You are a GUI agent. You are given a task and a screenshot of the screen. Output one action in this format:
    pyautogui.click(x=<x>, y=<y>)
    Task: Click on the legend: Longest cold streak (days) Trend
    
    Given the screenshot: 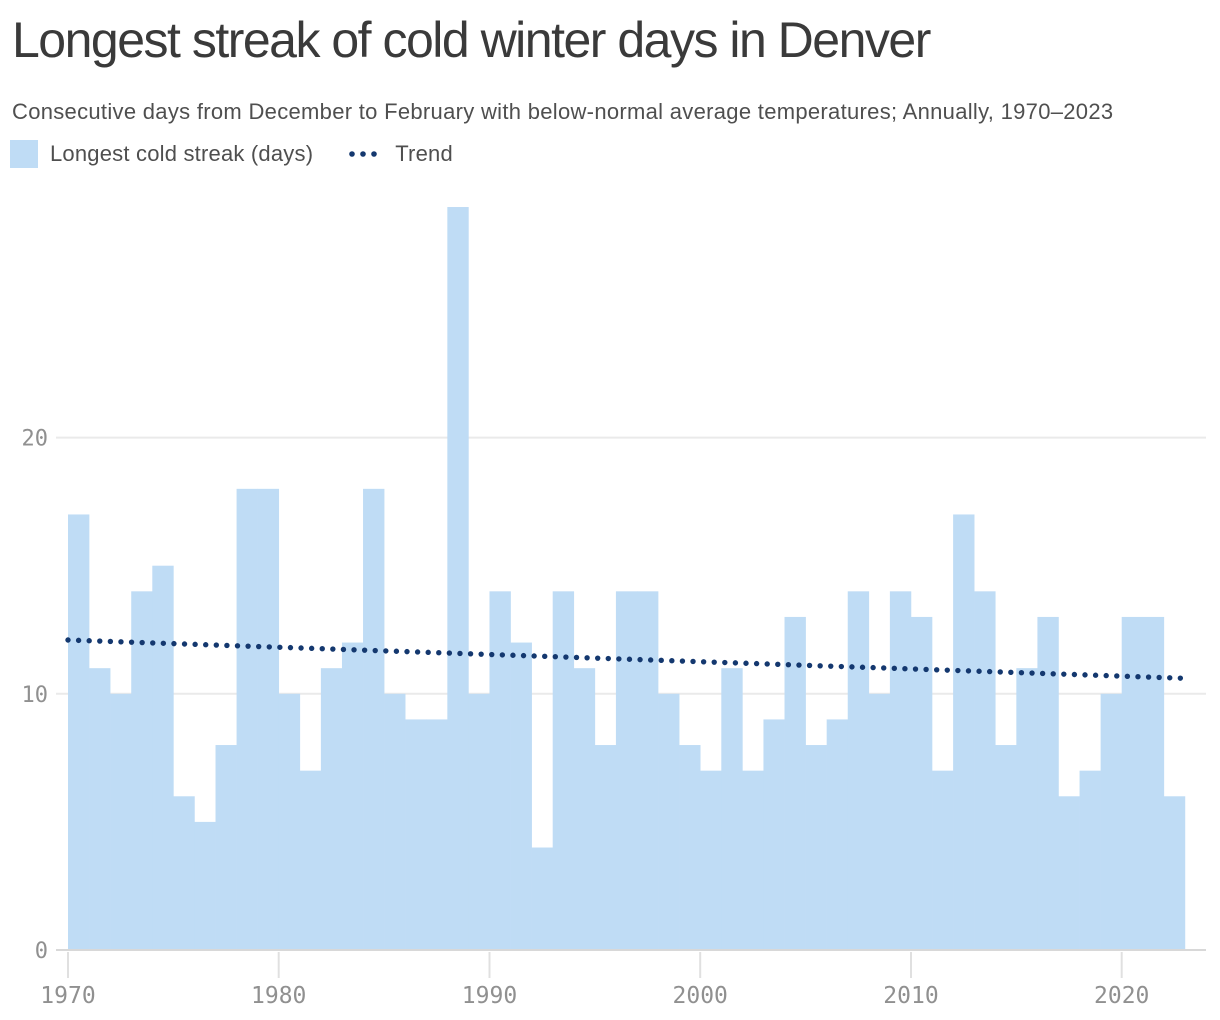 What is the action you would take?
    pyautogui.click(x=231, y=154)
    